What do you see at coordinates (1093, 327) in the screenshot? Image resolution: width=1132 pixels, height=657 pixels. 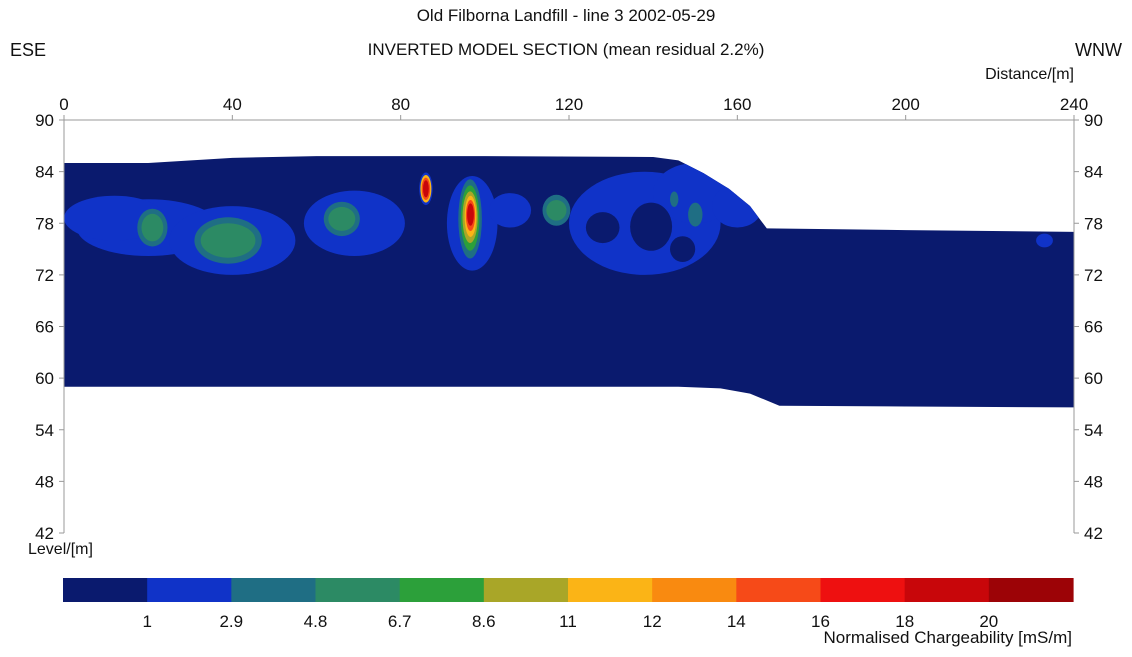 I see `y-tick-label-right: 66` at bounding box center [1093, 327].